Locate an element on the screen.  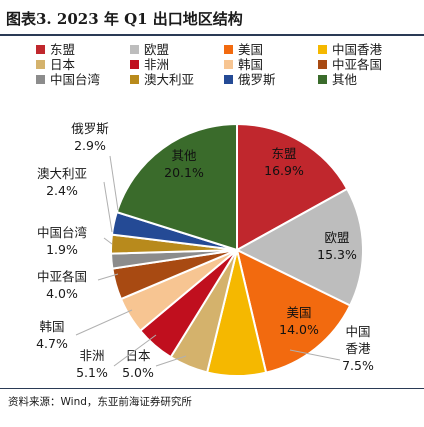
legend-row: 日本 非洲 韩国 中亚各国 is located at coordinates (230, 64).